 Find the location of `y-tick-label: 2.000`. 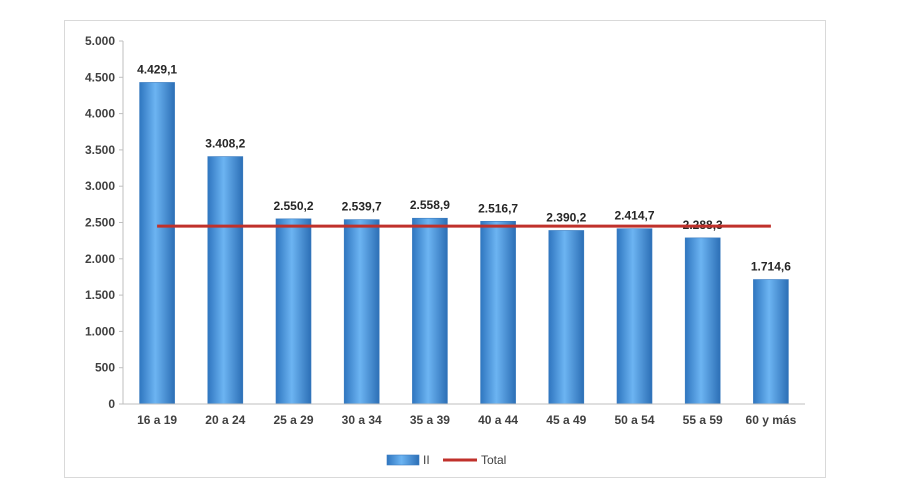

y-tick-label: 2.000 is located at coordinates (100, 259).